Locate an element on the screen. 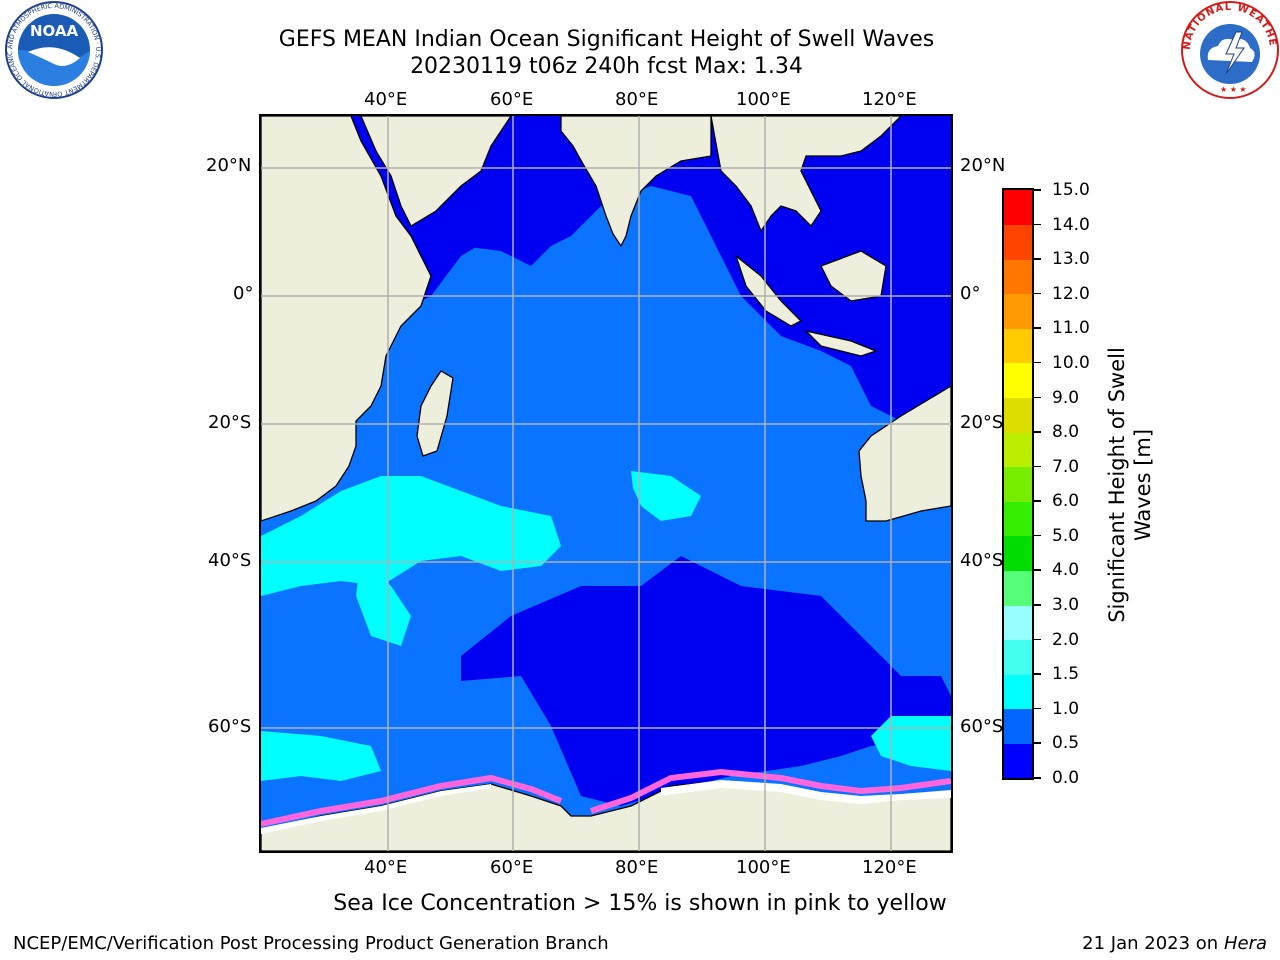 The width and height of the screenshot is (1280, 960). colorbar-tick-label: 1.5 is located at coordinates (1066, 674).